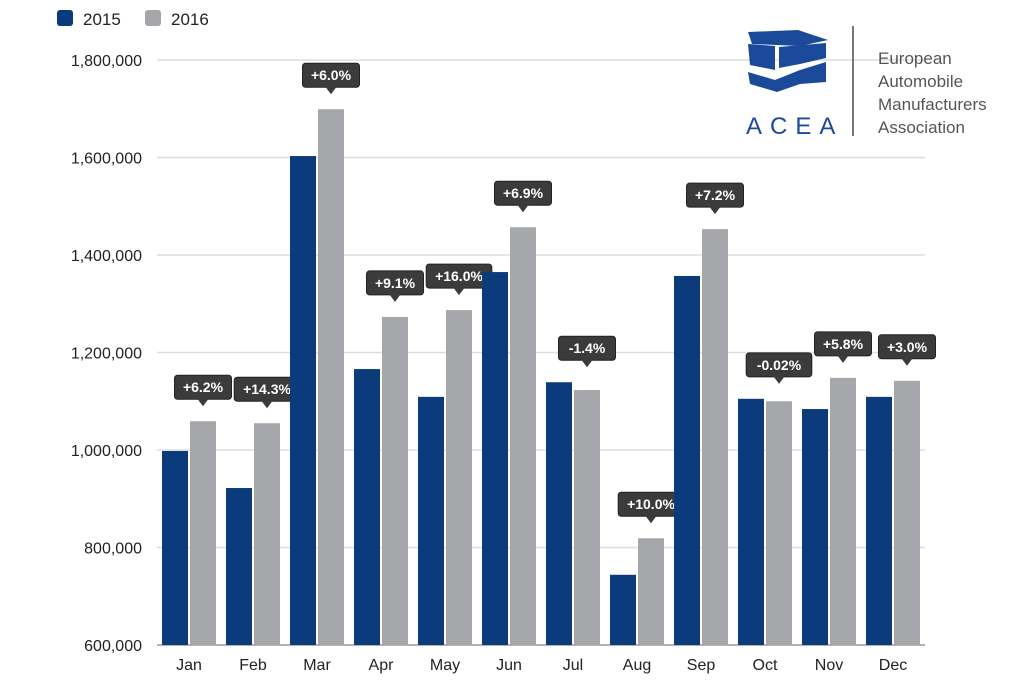 The height and width of the screenshot is (684, 1024). I want to click on logo-acronym: ACEA, so click(794, 126).